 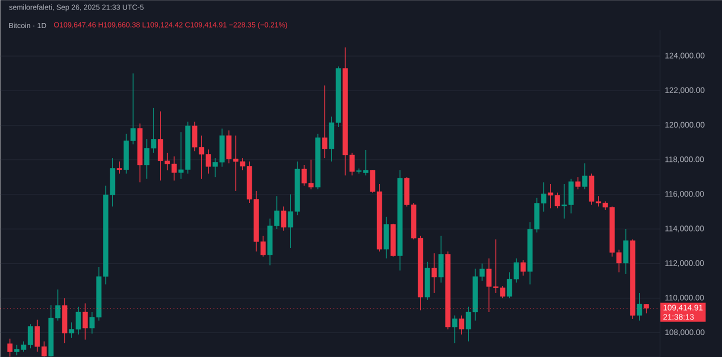 I want to click on y-tick-label: 116,000.00, so click(x=684, y=194).